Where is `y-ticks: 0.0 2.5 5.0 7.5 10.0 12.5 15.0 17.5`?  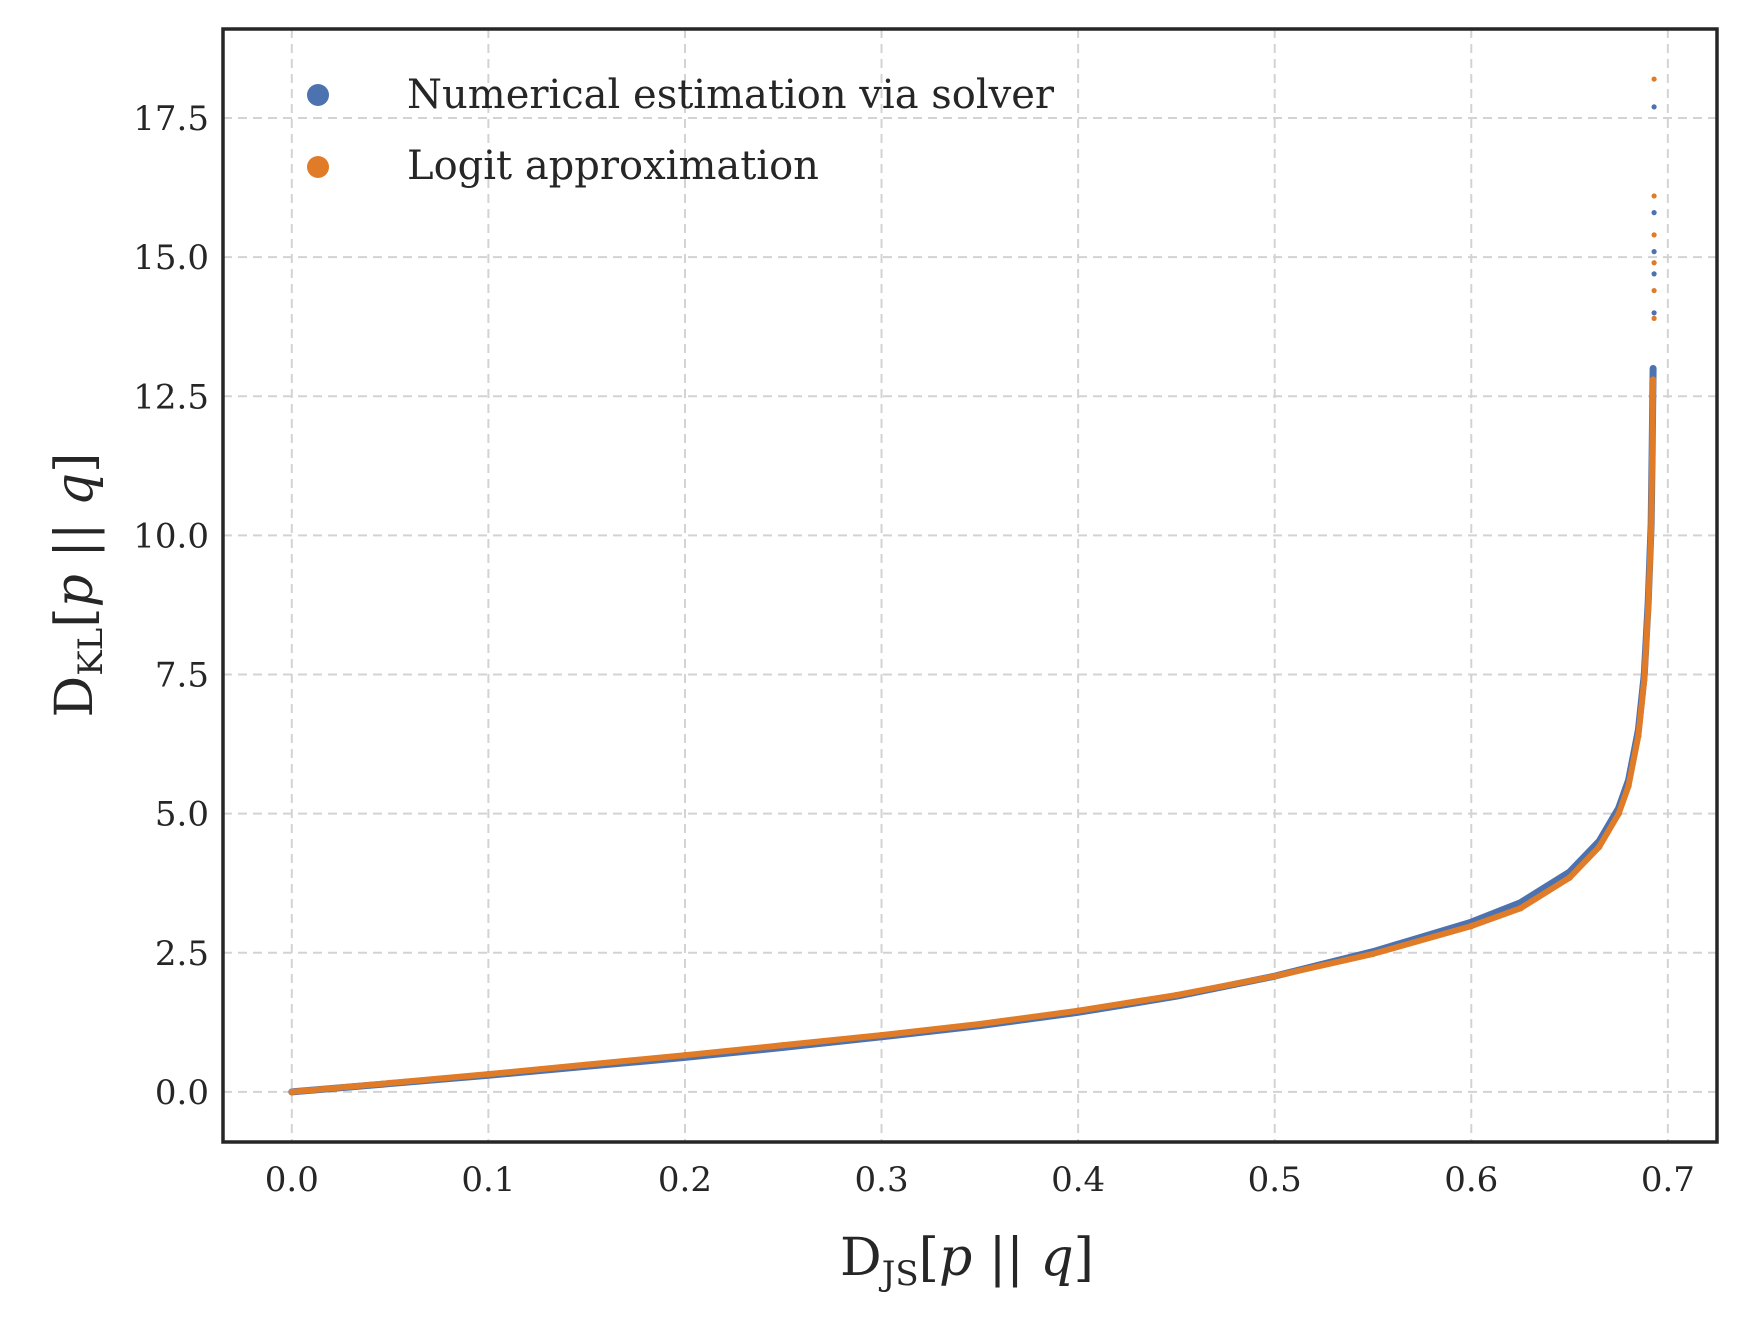 y-ticks: 0.0 2.5 5.0 7.5 10.0 12.5 15.0 17.5 is located at coordinates (171, 606).